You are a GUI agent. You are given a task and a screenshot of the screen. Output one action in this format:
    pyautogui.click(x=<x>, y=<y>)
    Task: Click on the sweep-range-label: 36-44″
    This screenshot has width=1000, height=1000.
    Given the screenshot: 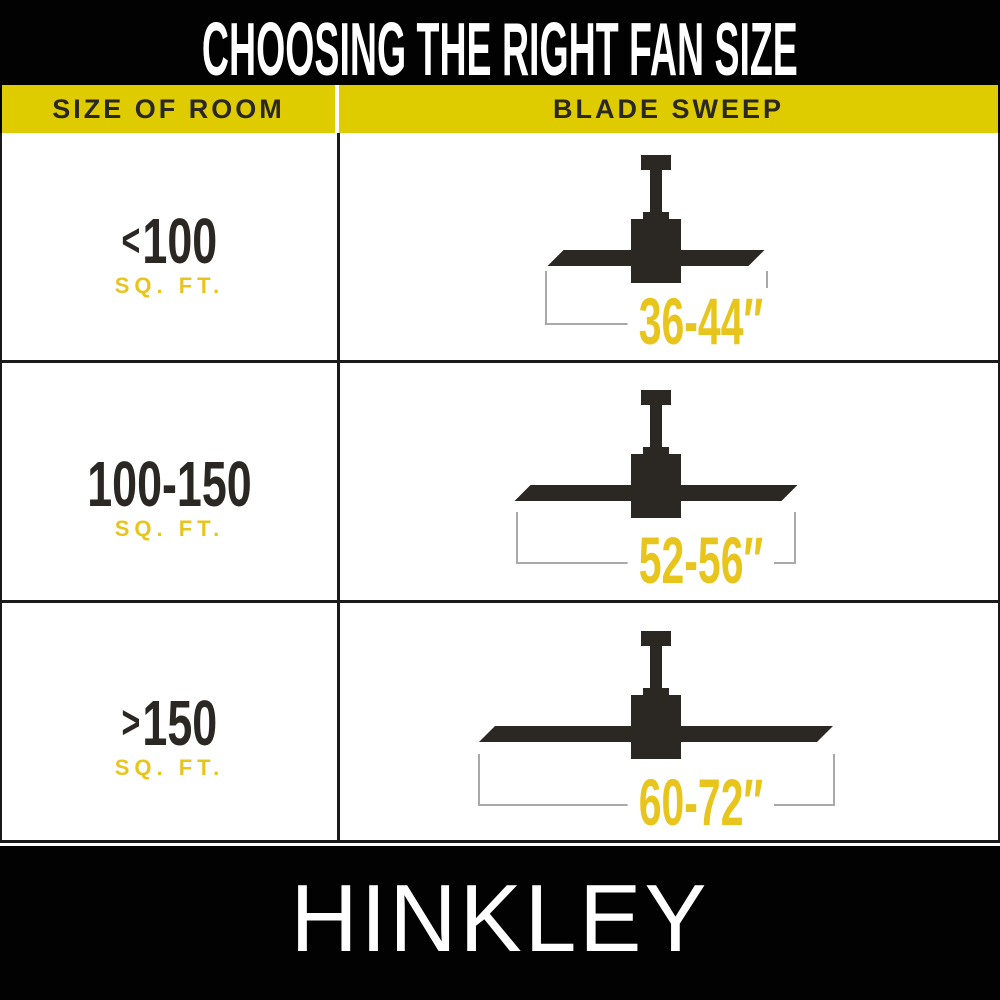 What is the action you would take?
    pyautogui.click(x=701, y=321)
    